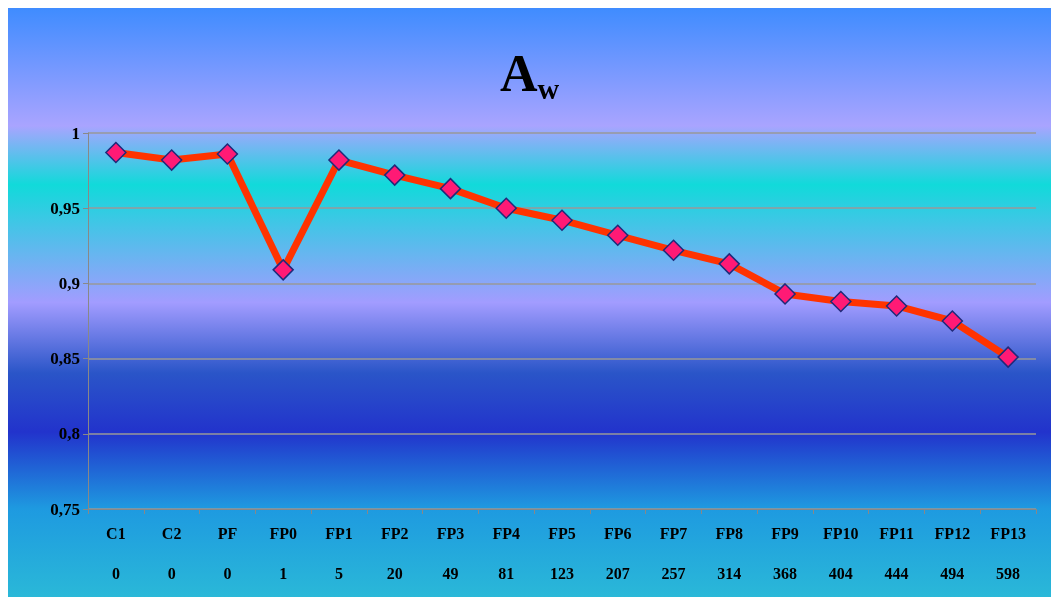  I want to click on y-tick-label: 0,75, so click(65, 509).